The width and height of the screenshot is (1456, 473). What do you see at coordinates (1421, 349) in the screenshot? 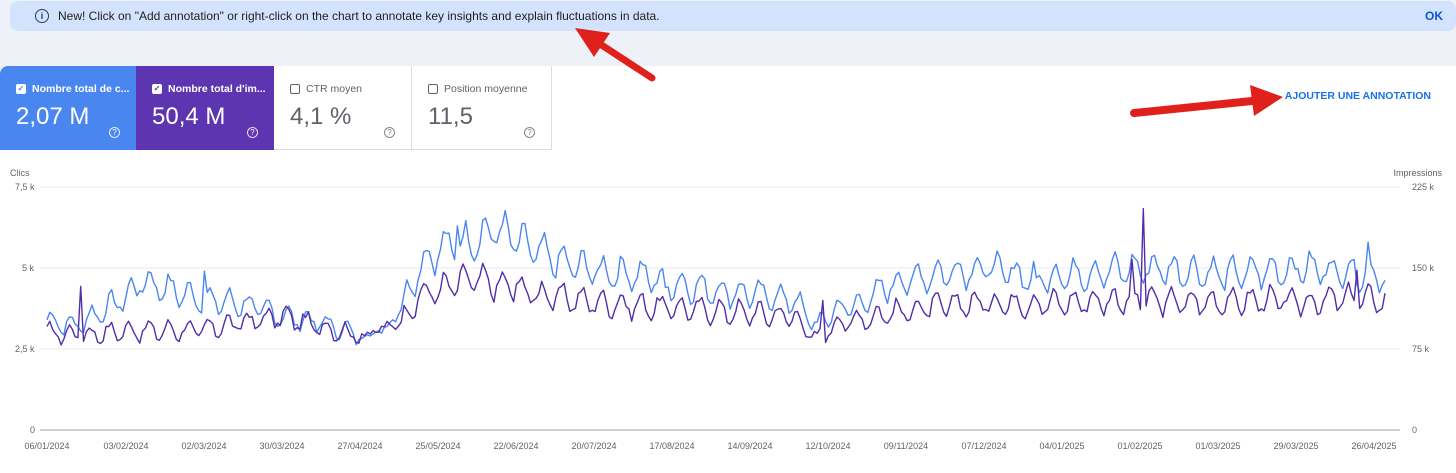
I see `right-y-tick: 75 k` at bounding box center [1421, 349].